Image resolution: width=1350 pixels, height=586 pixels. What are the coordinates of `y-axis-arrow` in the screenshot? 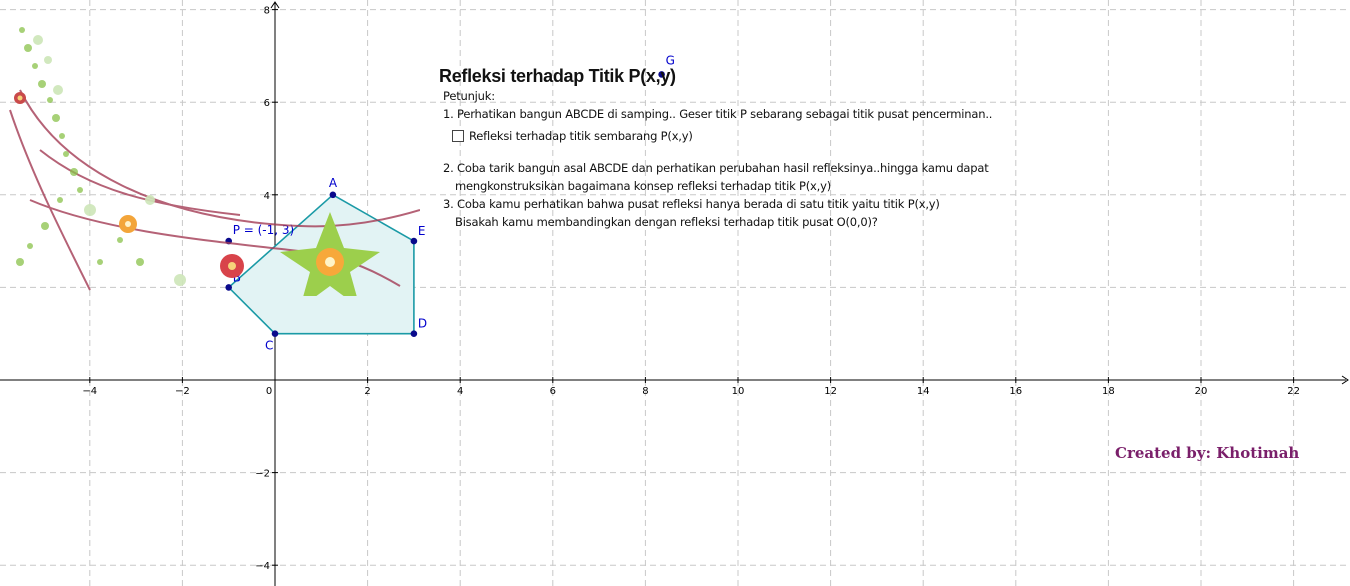 It's located at (275, 5).